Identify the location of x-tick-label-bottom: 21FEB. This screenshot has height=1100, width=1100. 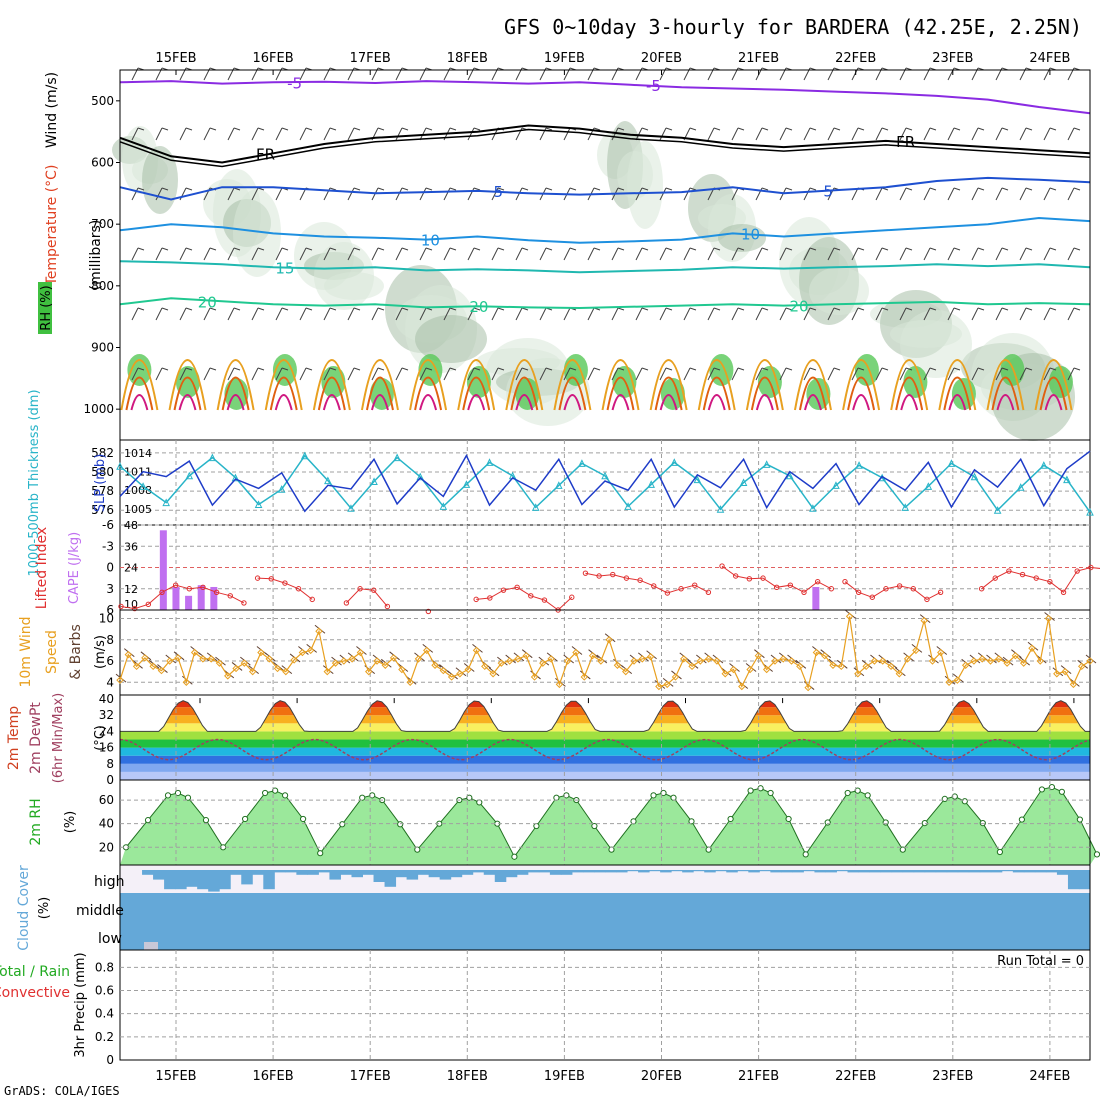
(758, 1076).